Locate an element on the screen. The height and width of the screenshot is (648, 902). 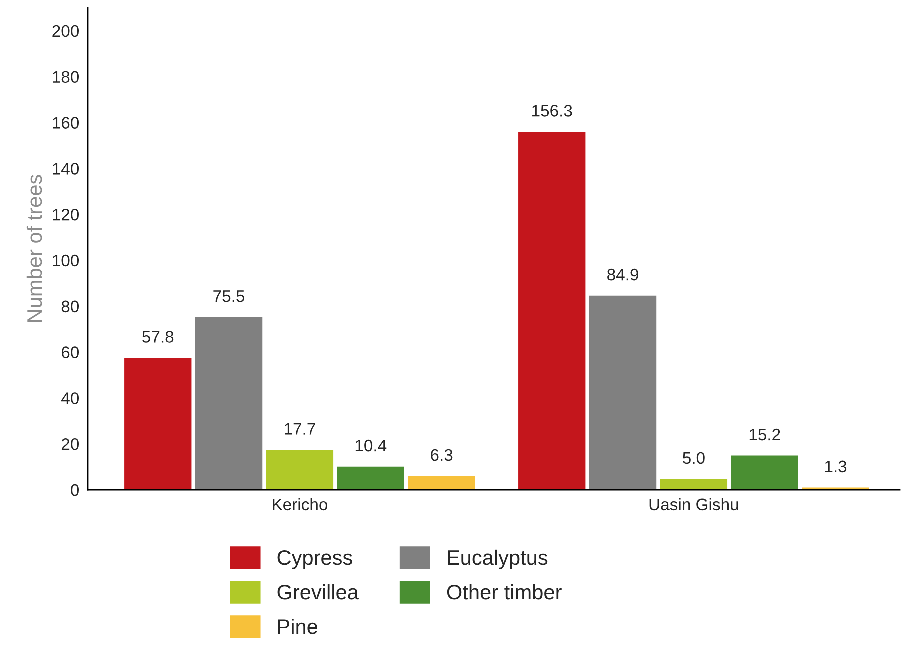
text: 6.3 is located at coordinates (442, 455).